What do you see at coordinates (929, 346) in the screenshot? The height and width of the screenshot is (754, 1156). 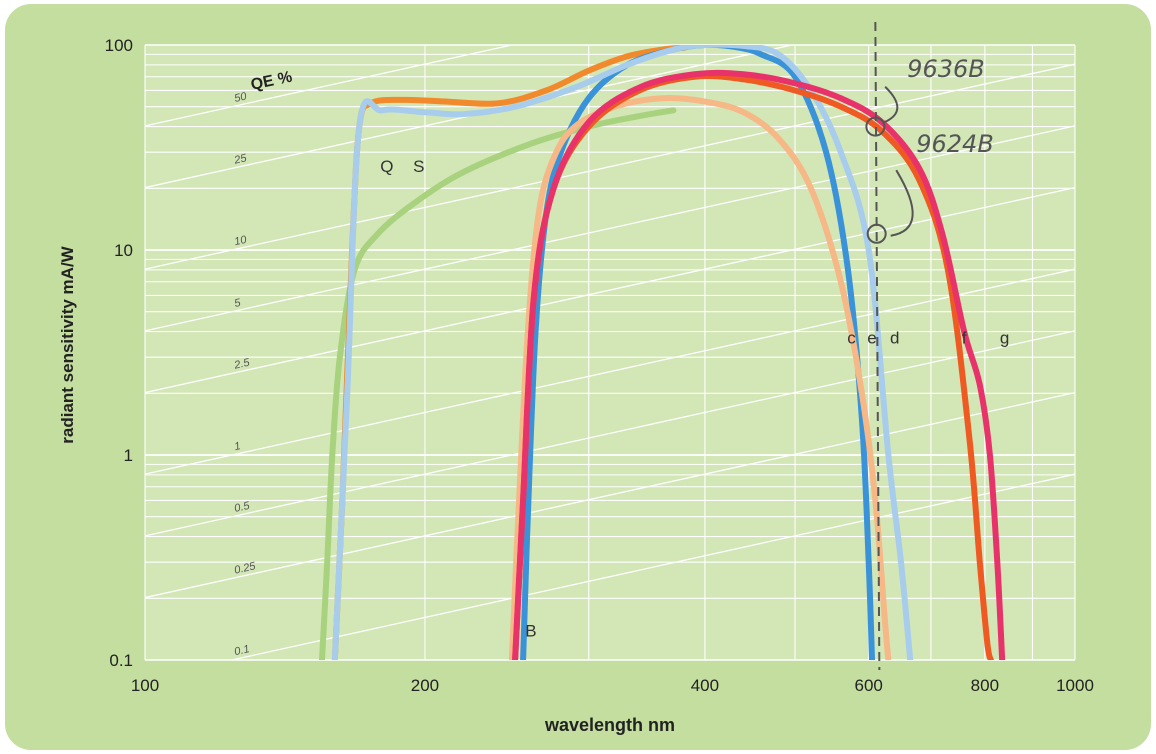 I see `annotations-group: 9636B 9624B` at bounding box center [929, 346].